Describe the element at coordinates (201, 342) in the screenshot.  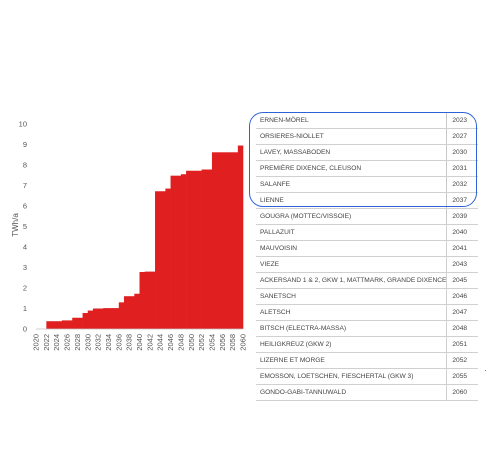
I see `x-tick-label: 2052` at that location.